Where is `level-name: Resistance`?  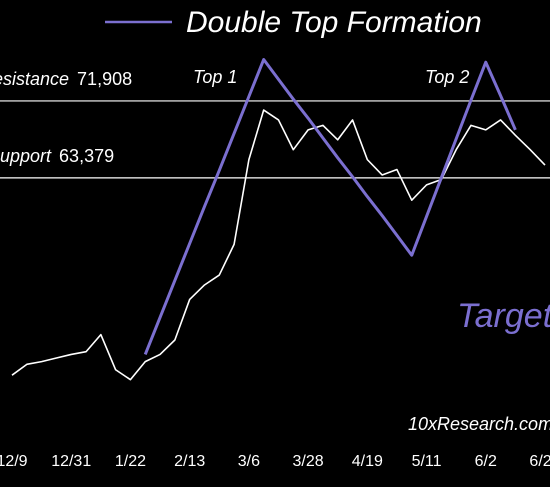 level-name: Resistance is located at coordinates (34, 79).